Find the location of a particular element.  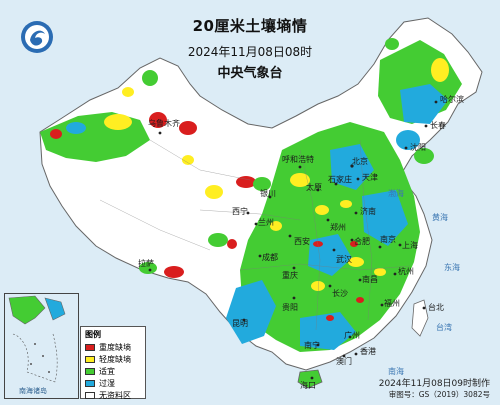

map-datetime: 2024年11月08日08时 is located at coordinates (250, 52).